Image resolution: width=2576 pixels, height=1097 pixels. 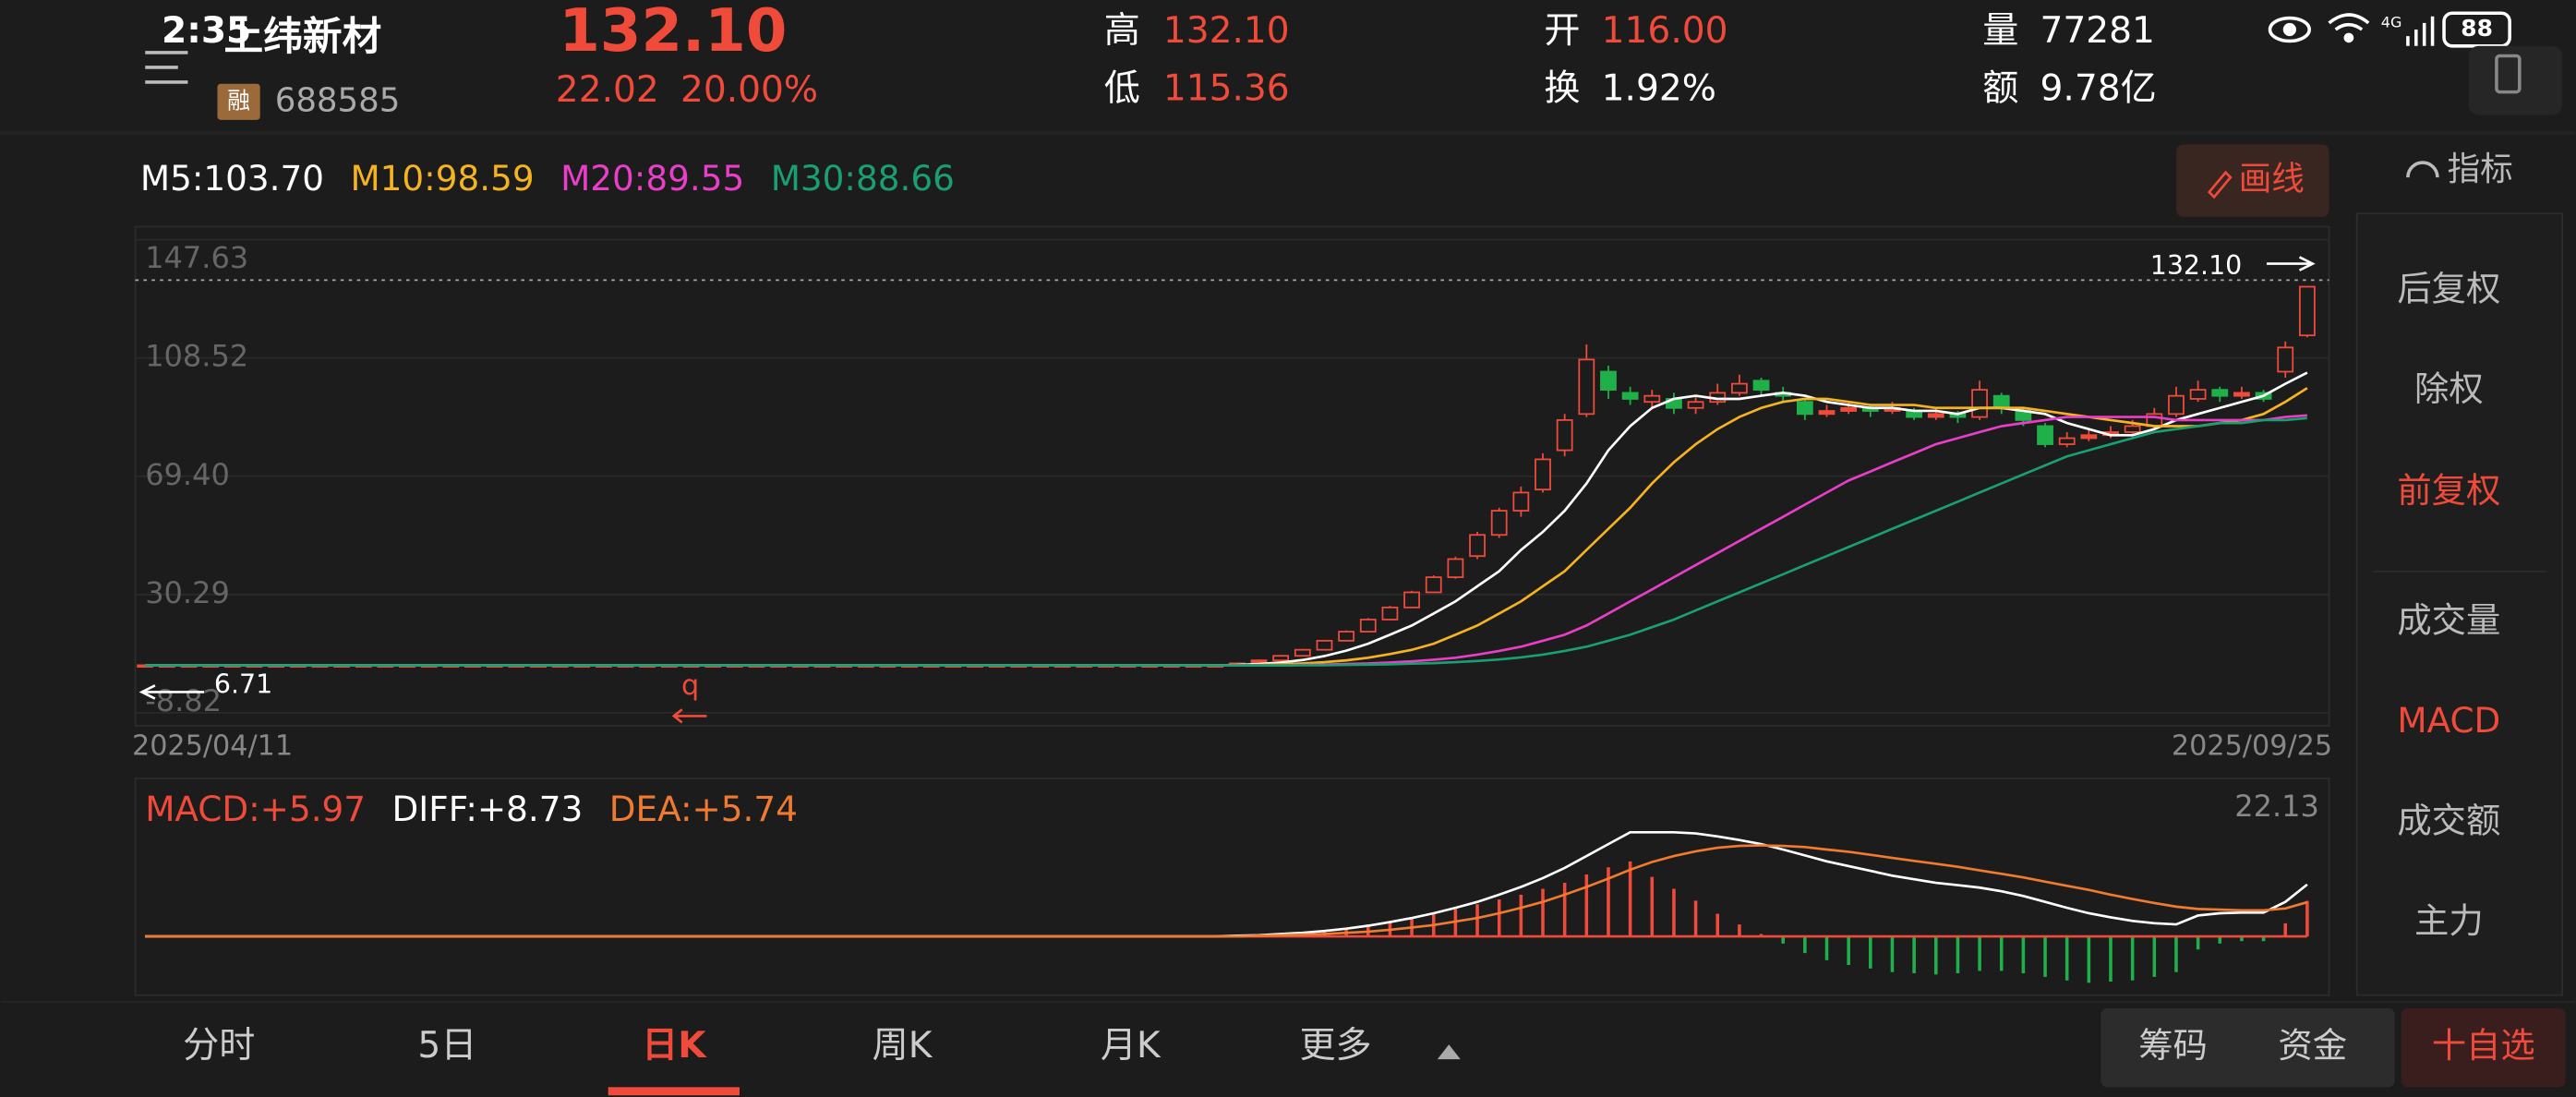 What do you see at coordinates (196, 257) in the screenshot?
I see `y-tick-label: 147.63` at bounding box center [196, 257].